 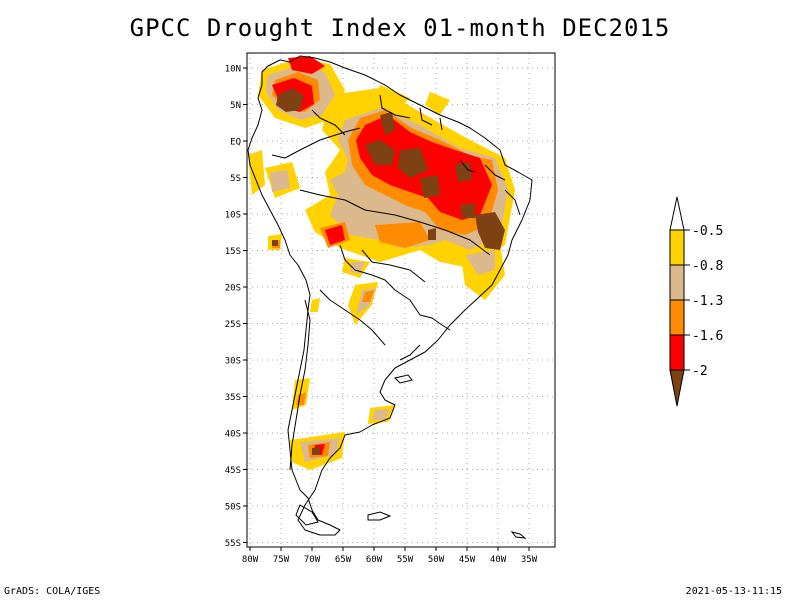 I want to click on legend-swatch-c4, so click(x=677, y=352).